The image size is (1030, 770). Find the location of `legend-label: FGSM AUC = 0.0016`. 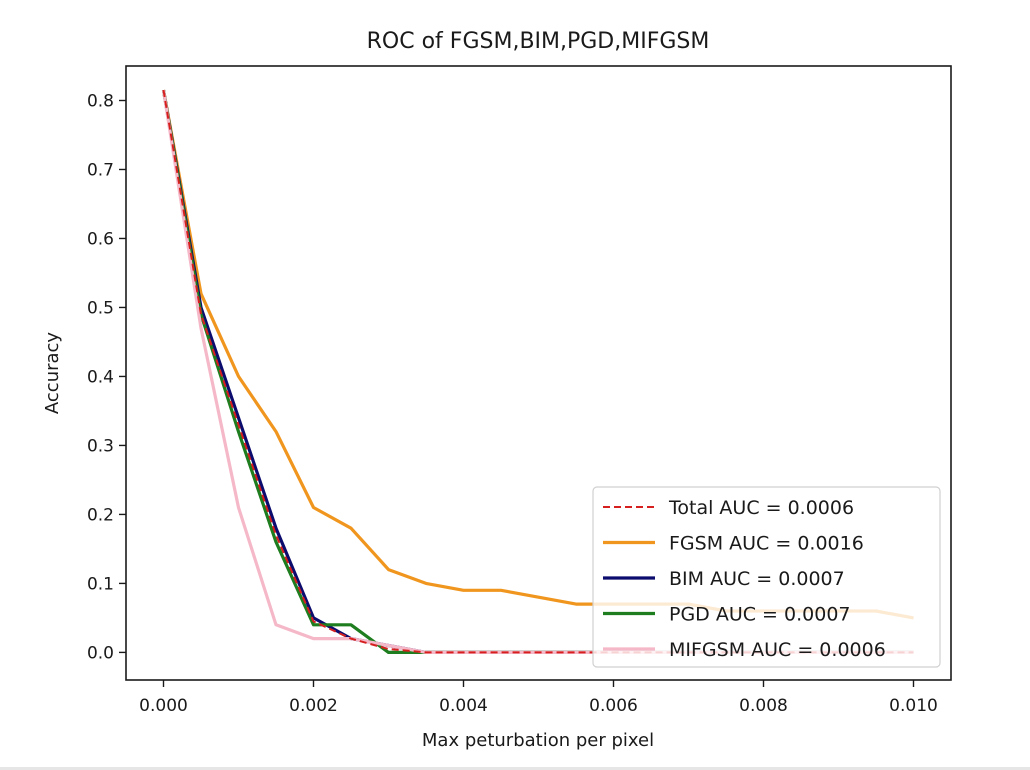

legend-label: FGSM AUC = 0.0016 is located at coordinates (766, 544).